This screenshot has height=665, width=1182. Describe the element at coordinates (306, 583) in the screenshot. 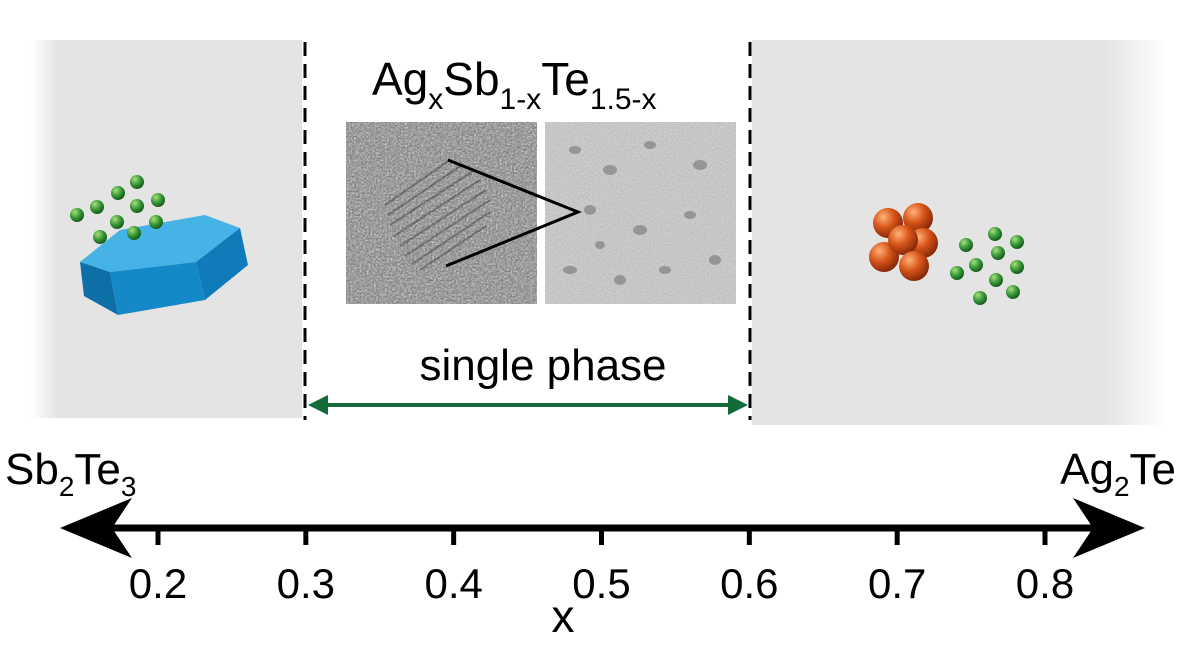

I see `x-axis-tick-label: 0.3` at that location.